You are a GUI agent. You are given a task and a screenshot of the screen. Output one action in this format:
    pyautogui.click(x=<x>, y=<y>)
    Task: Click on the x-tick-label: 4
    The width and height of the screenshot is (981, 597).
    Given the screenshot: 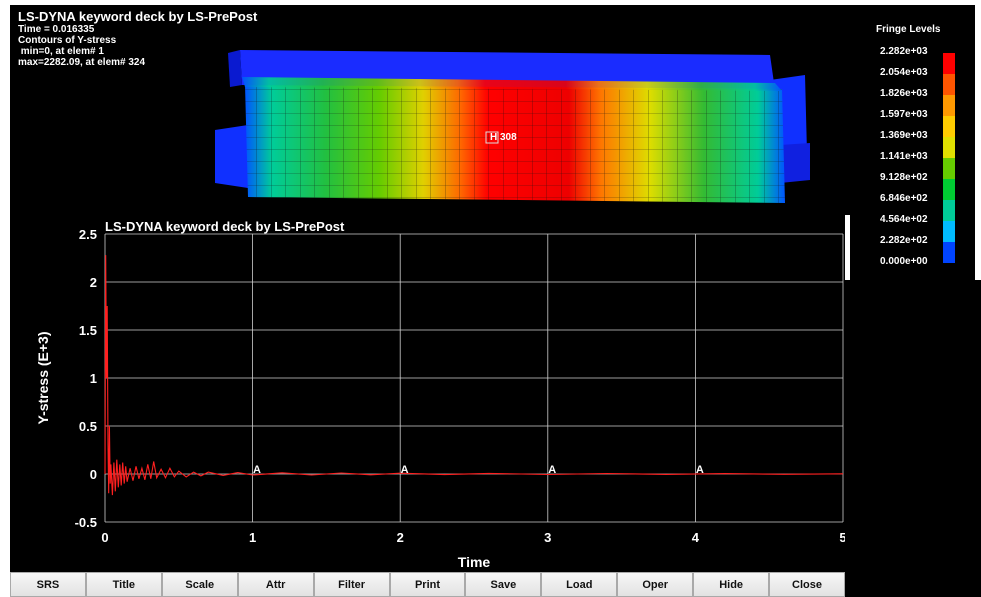 What is the action you would take?
    pyautogui.click(x=696, y=537)
    